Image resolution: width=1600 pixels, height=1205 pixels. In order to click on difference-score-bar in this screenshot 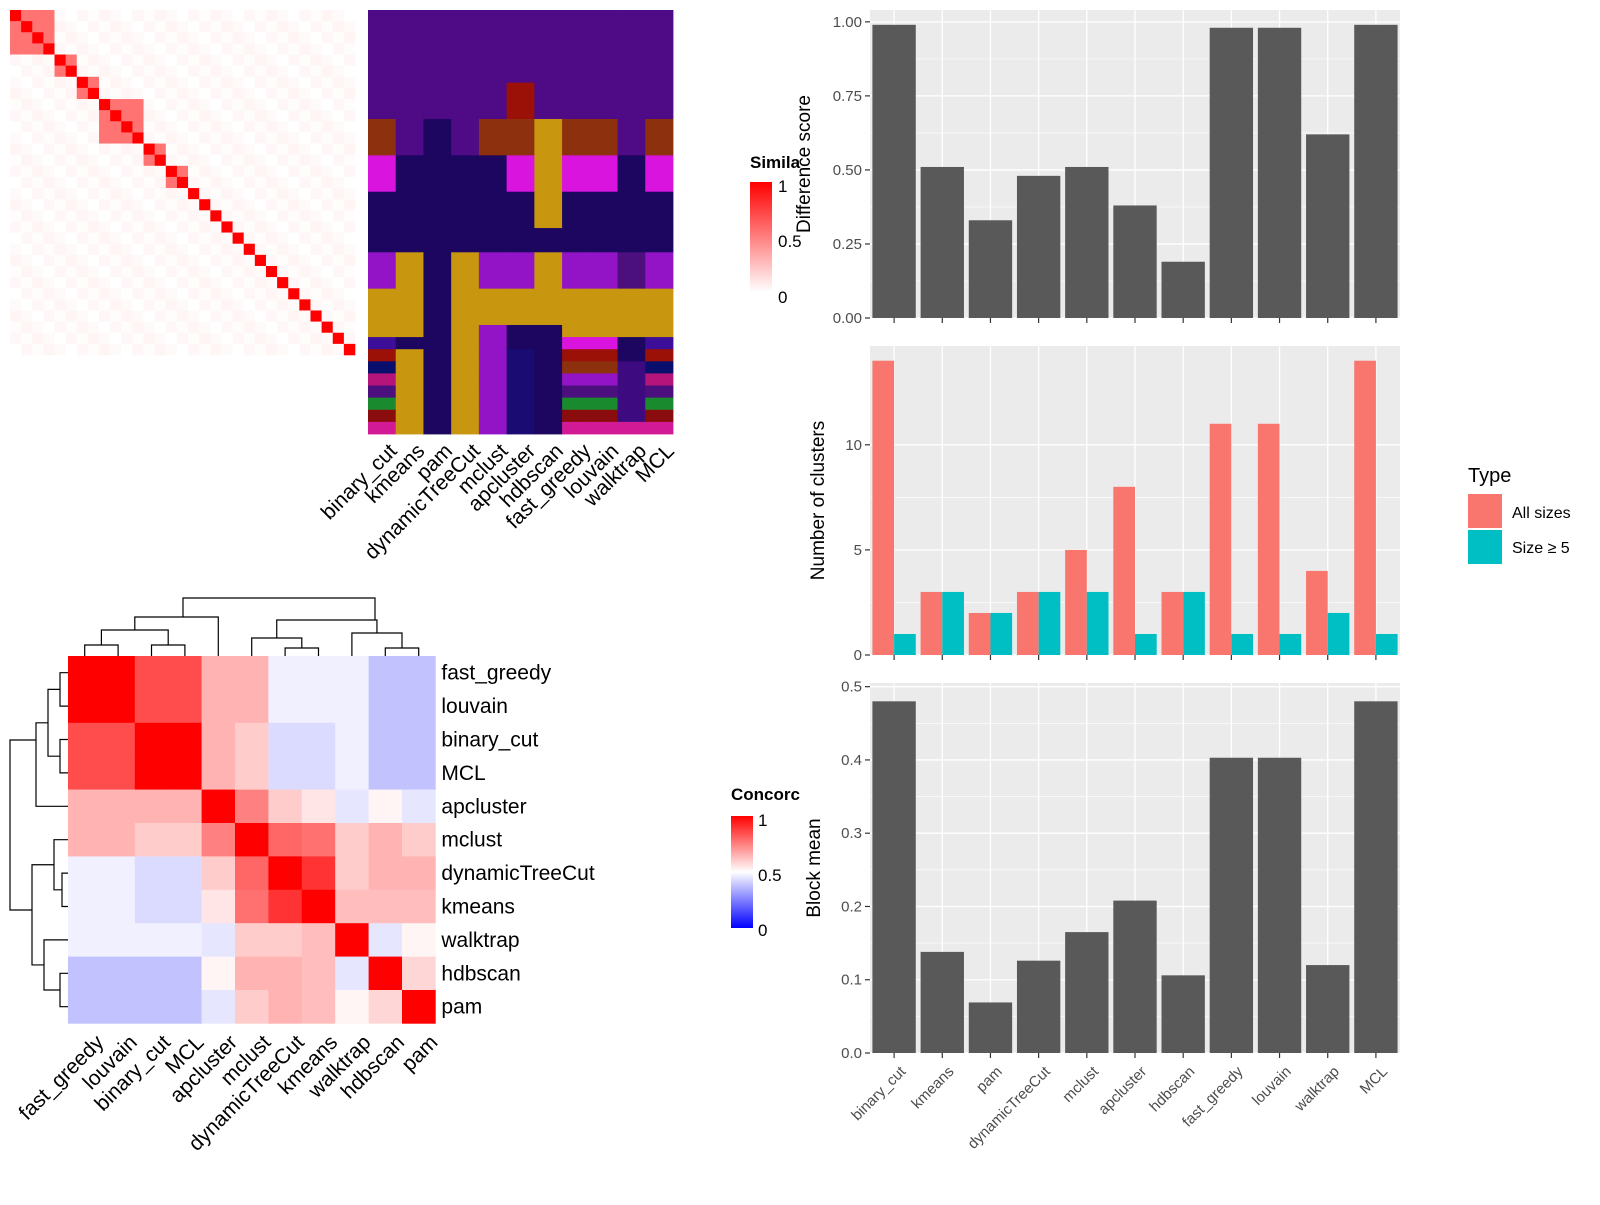, I will do `click(1376, 171)`.